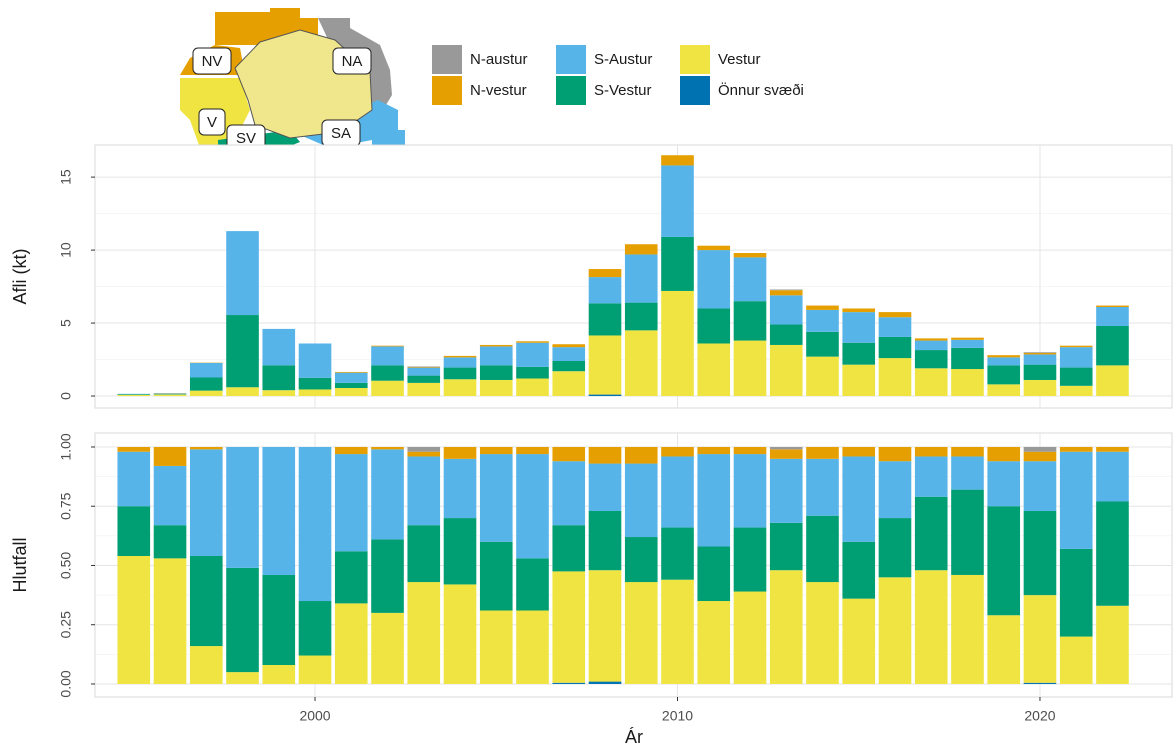  Describe the element at coordinates (66, 565) in the screenshot. I see `y-tick-label: 0.50` at that location.